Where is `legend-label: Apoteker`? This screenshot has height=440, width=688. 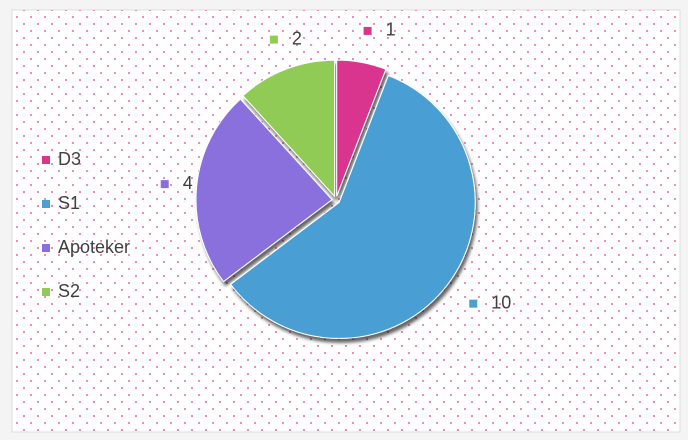 legend-label: Apoteker is located at coordinates (94, 247).